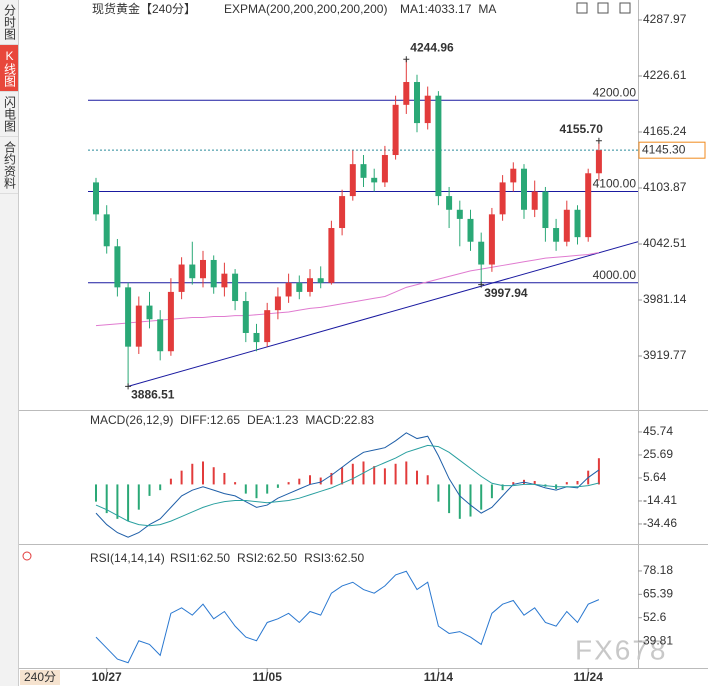 The width and height of the screenshot is (708, 686). Describe the element at coordinates (9, 343) in the screenshot. I see `sidebar: 分时图 K线图 闪电图 合约资料` at that location.